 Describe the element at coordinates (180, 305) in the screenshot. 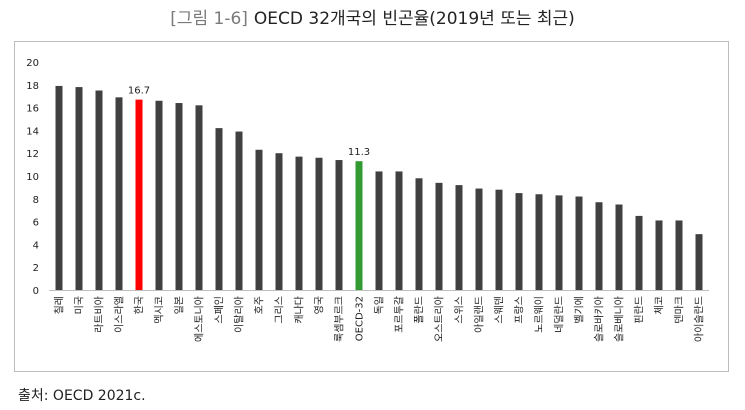

I see `x-tick-label: 일본` at that location.